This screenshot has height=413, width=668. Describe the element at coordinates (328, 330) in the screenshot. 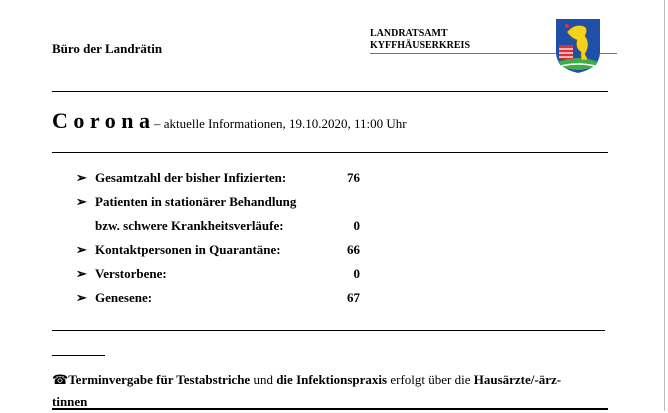

I see `divider-stats` at that location.